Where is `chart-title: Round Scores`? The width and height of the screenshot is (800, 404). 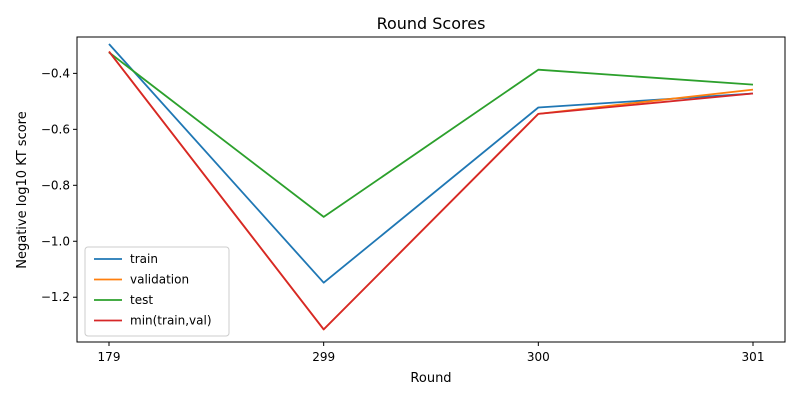 chart-title: Round Scores is located at coordinates (431, 23).